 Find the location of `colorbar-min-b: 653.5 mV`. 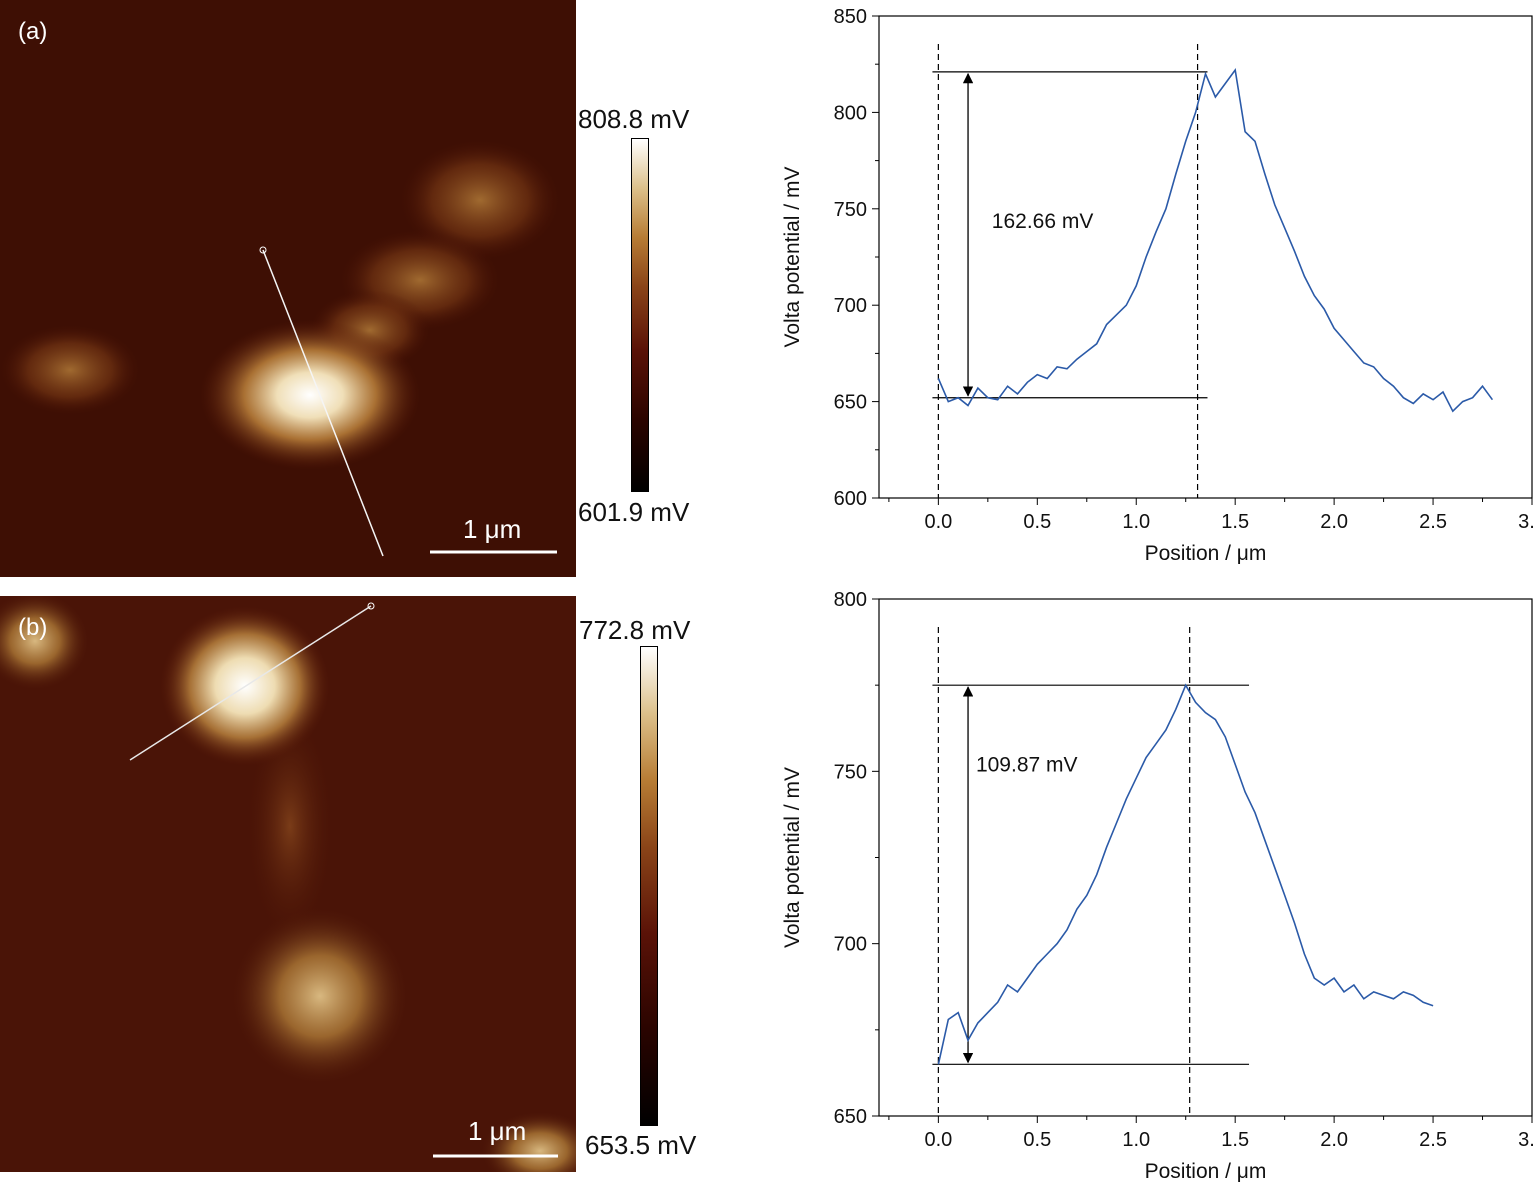

colorbar-min-b: 653.5 mV is located at coordinates (641, 1145).